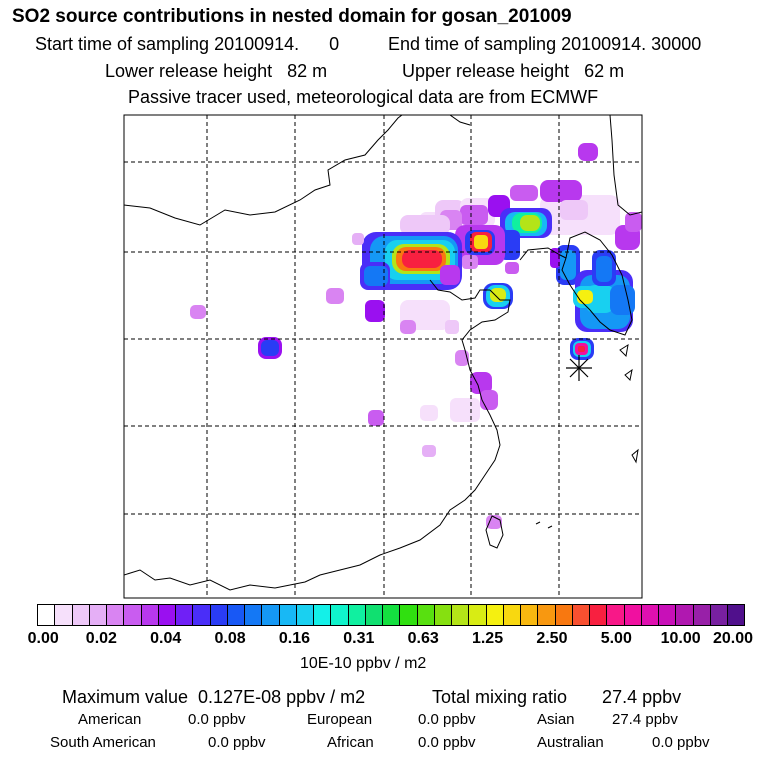 The image size is (768, 768). I want to click on sampling-start: Start time of sampling 20100914. 0, so click(187, 44).